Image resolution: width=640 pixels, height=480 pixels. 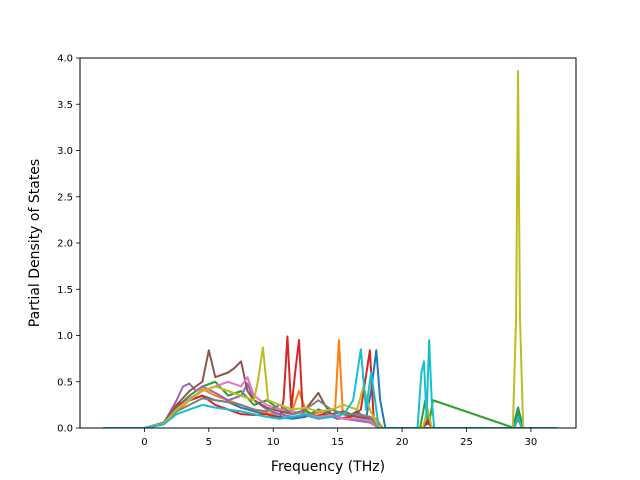 I want to click on y-tick-label: 3.5, so click(x=65, y=105).